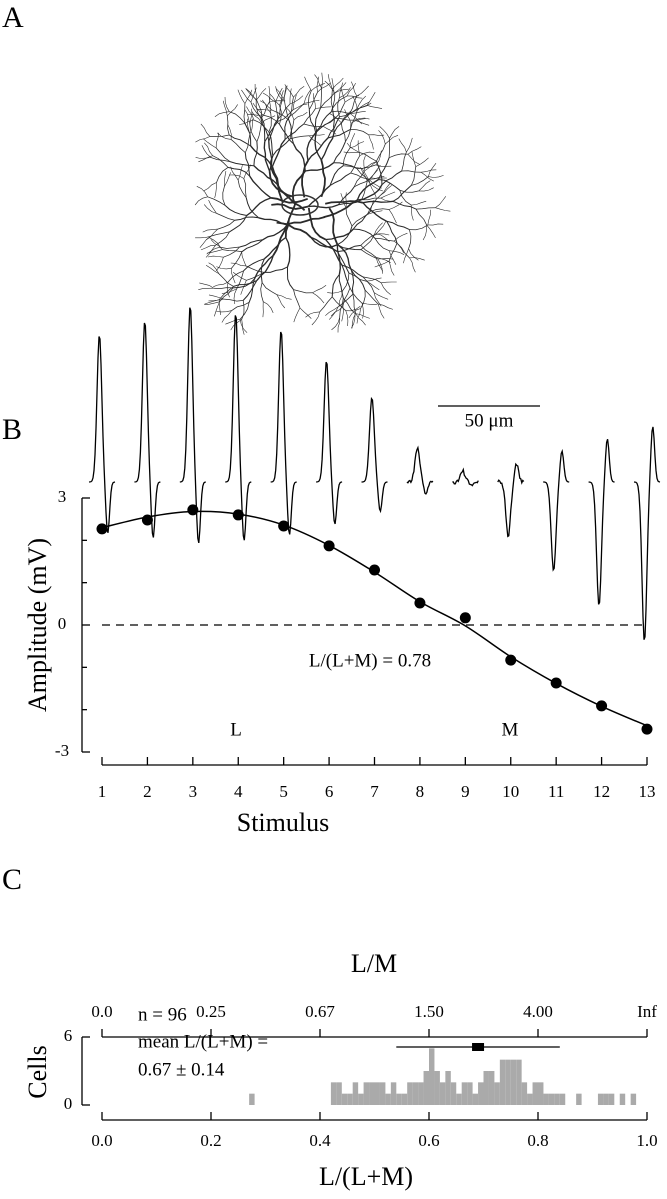 The image size is (667, 1199). I want to click on y-axis-title: Amplitude (mV), so click(37, 625).